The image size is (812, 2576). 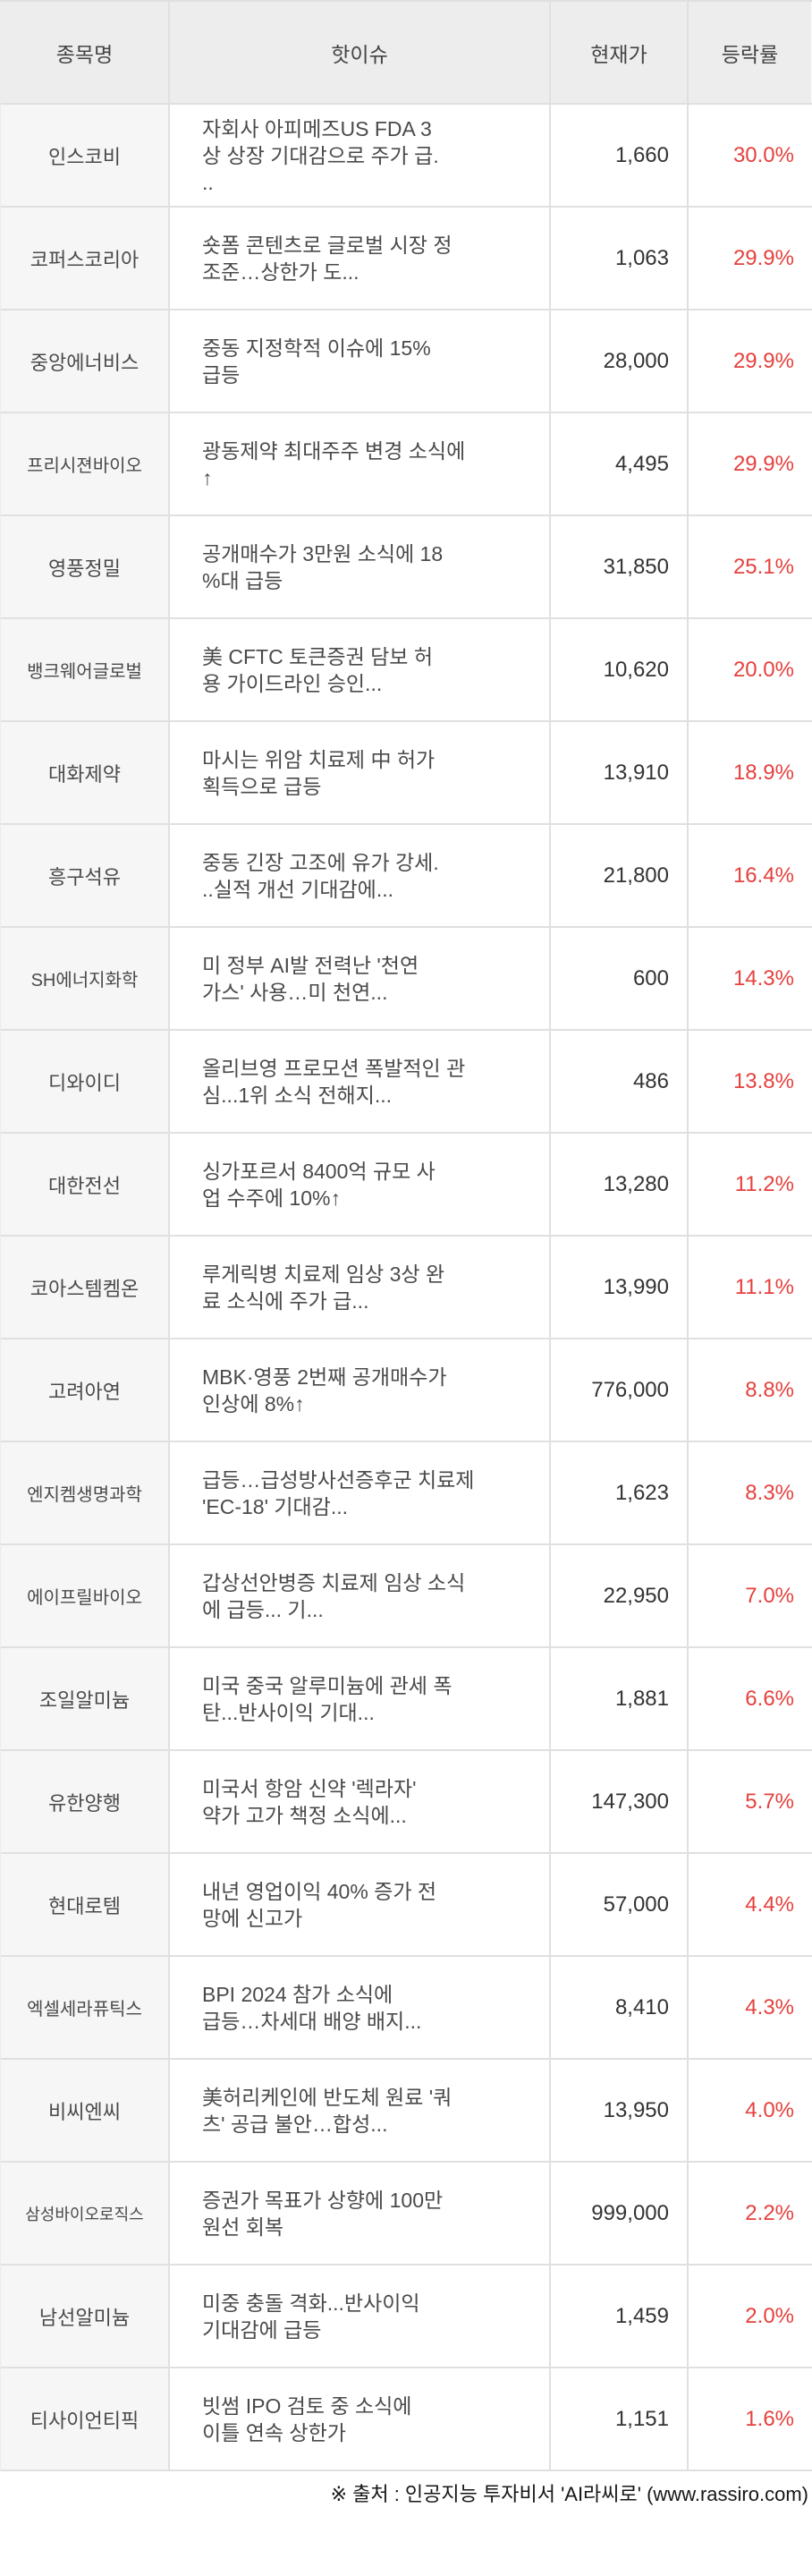 What do you see at coordinates (406, 2317) in the screenshot?
I see `table-row: 남선알미늄 미중 충돌 격화...반사이익 기대감에 급등 1,459 2.0%` at bounding box center [406, 2317].